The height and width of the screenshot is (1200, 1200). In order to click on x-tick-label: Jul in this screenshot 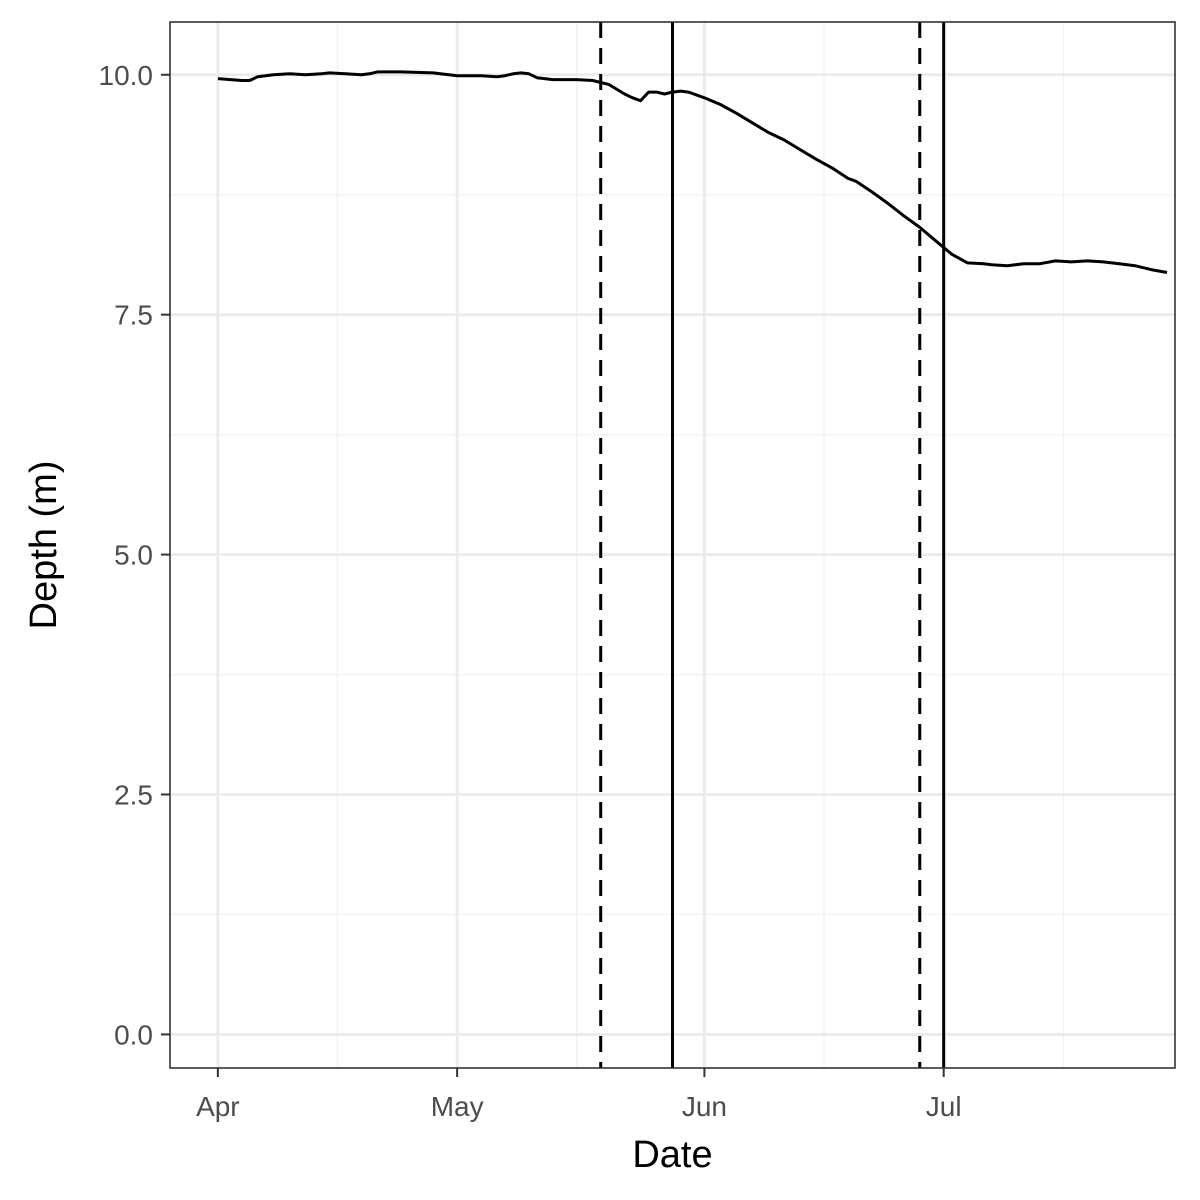, I will do `click(944, 1106)`.